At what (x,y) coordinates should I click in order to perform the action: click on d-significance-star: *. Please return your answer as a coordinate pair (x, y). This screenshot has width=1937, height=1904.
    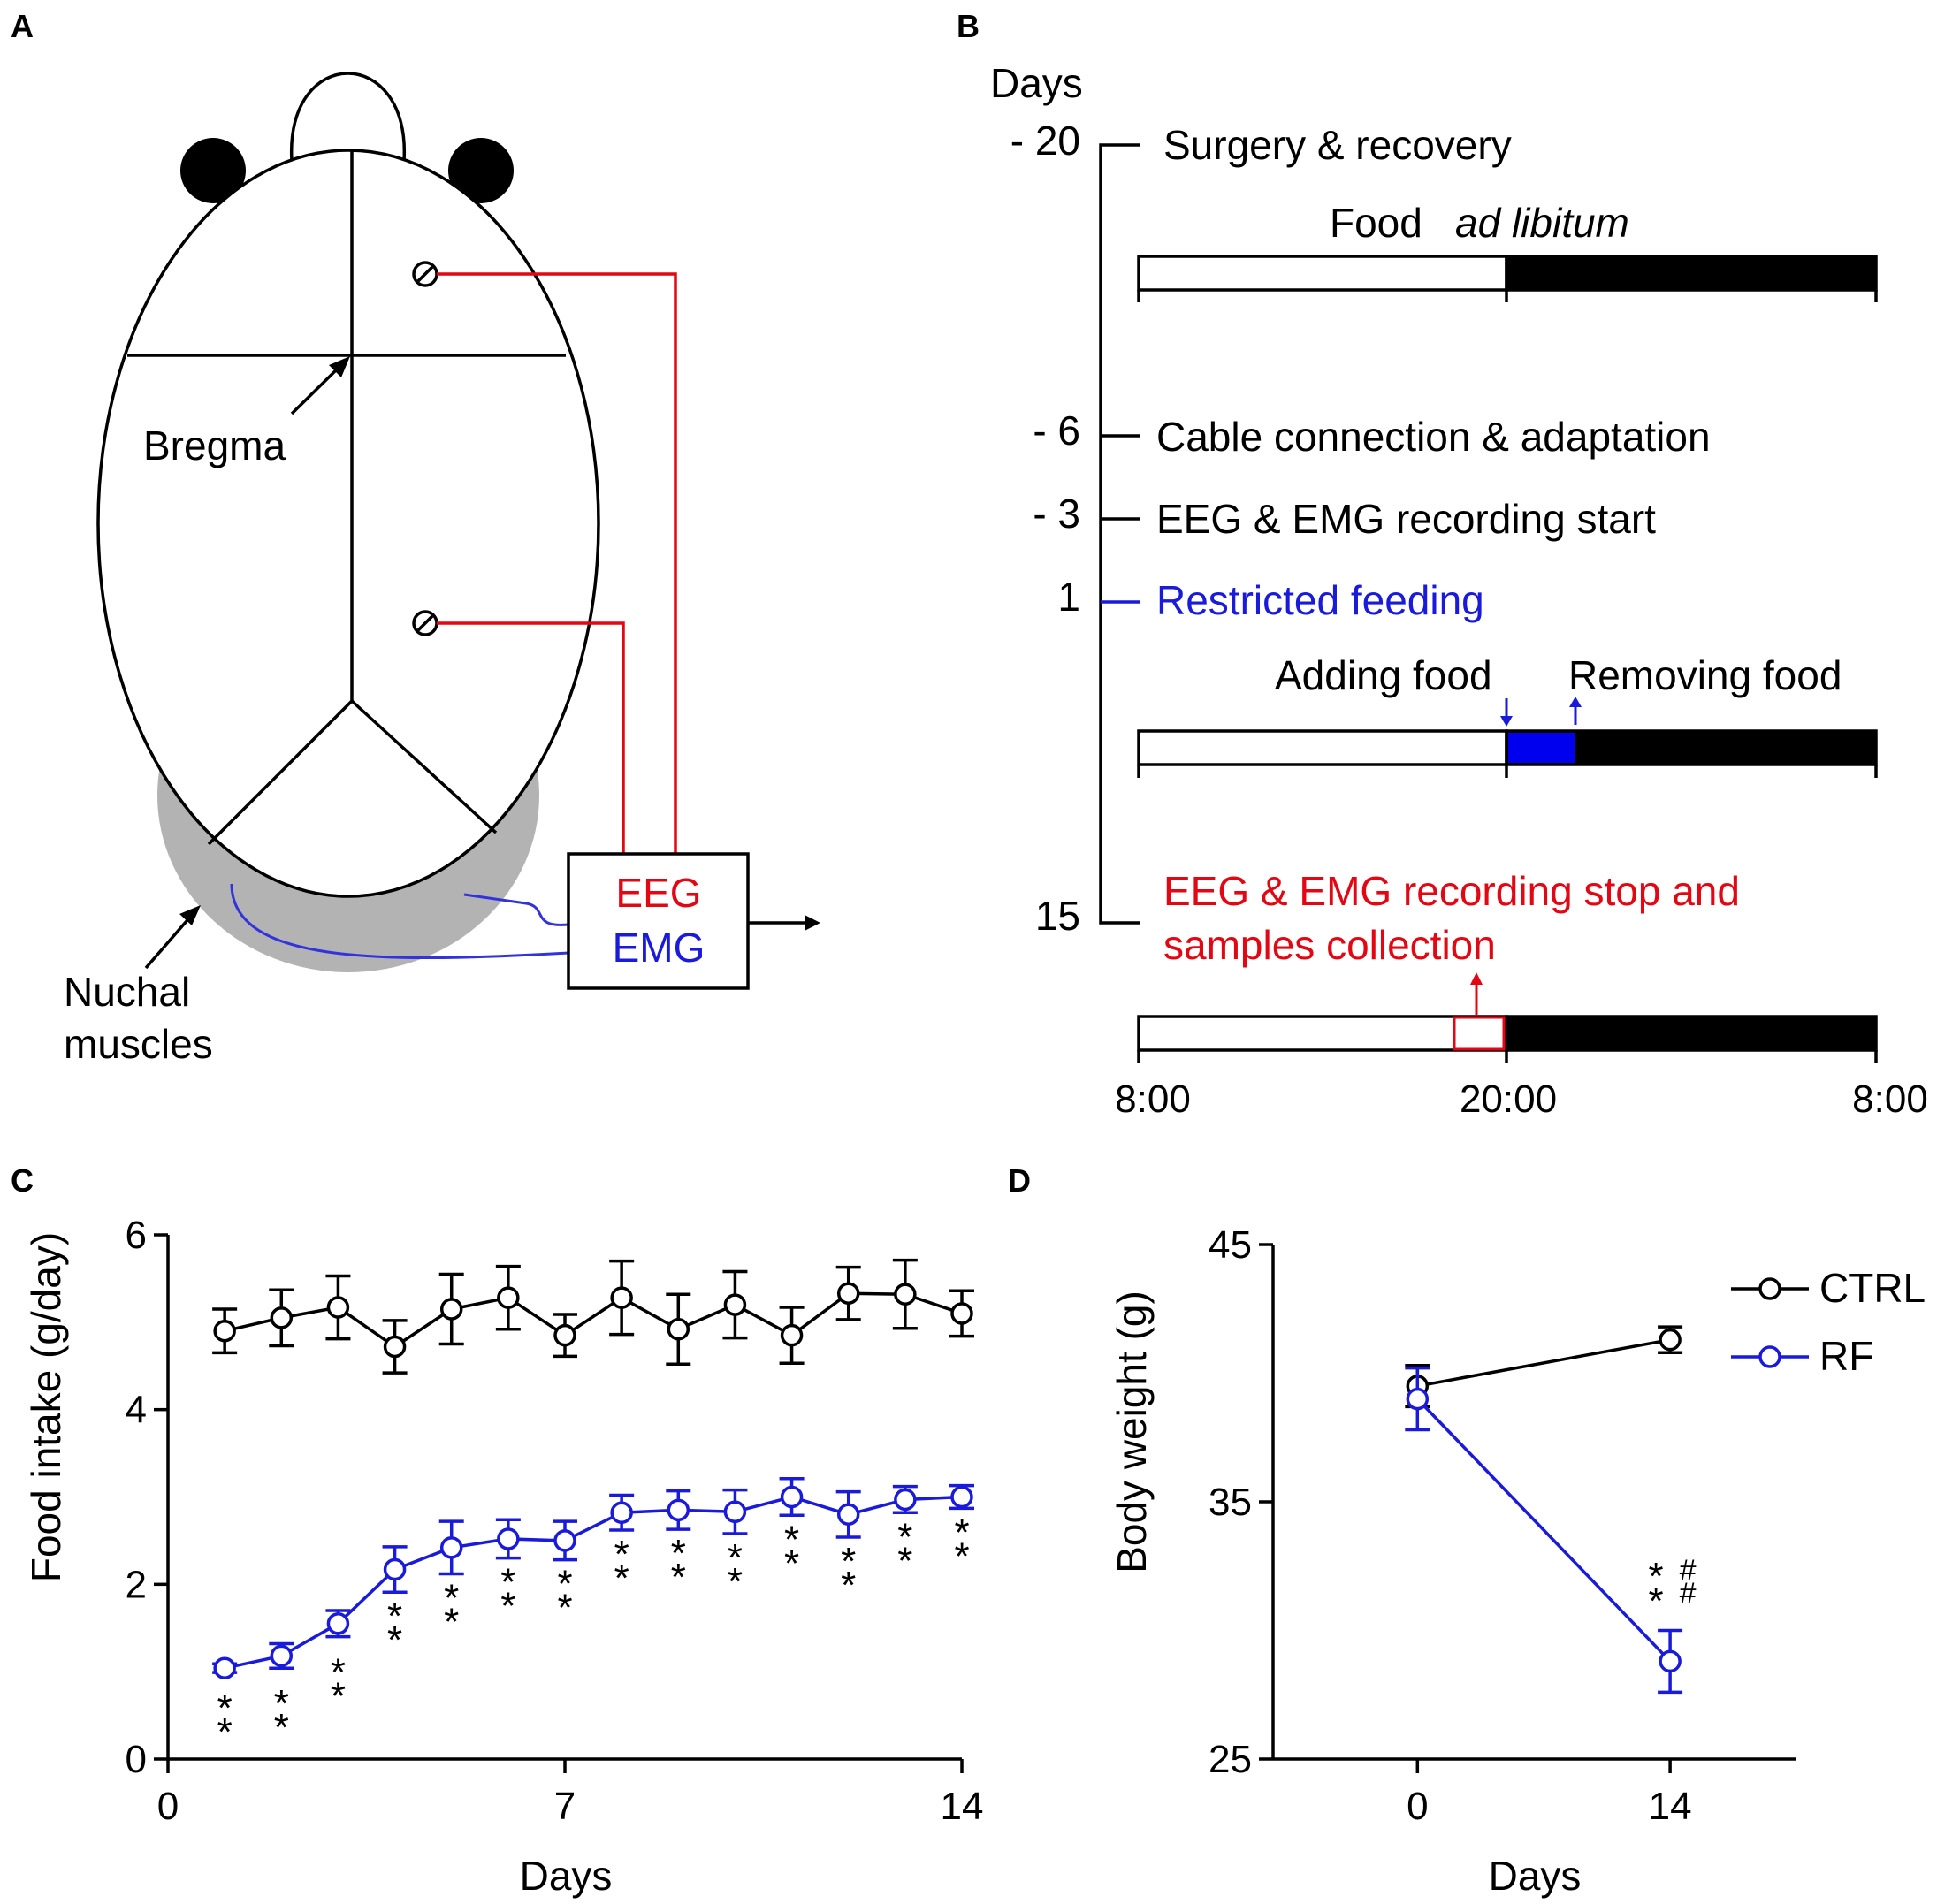
    Looking at the image, I should click on (1657, 1576).